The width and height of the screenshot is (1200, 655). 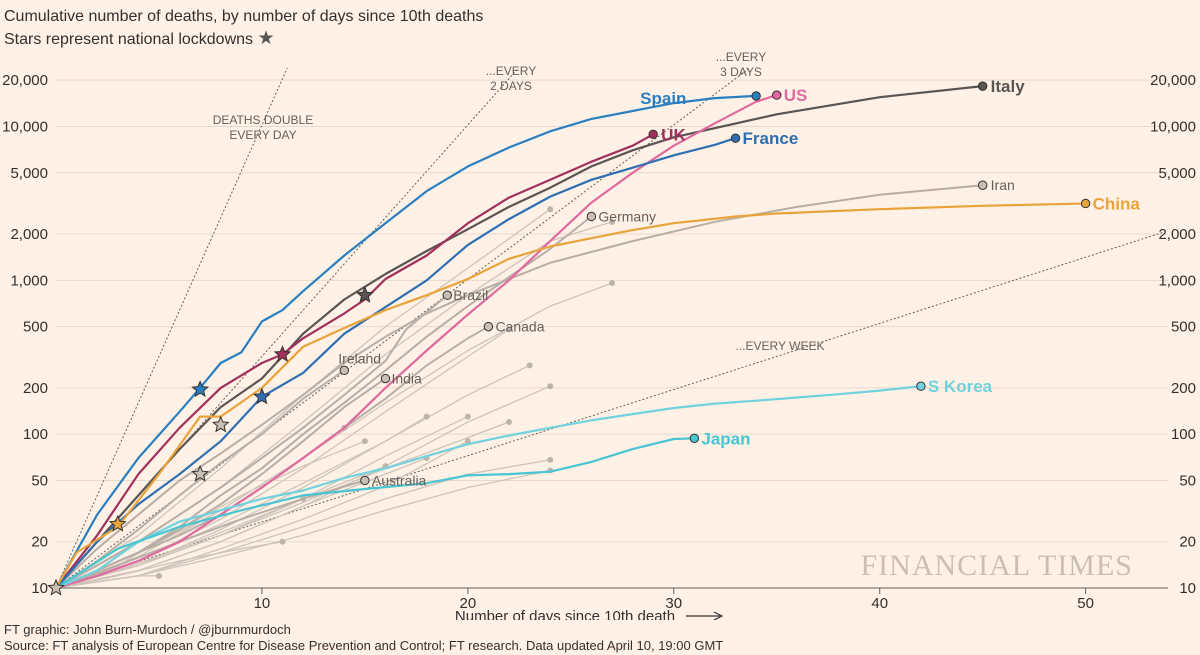 I want to click on y-tick-right-50: 50, so click(x=1187, y=480).